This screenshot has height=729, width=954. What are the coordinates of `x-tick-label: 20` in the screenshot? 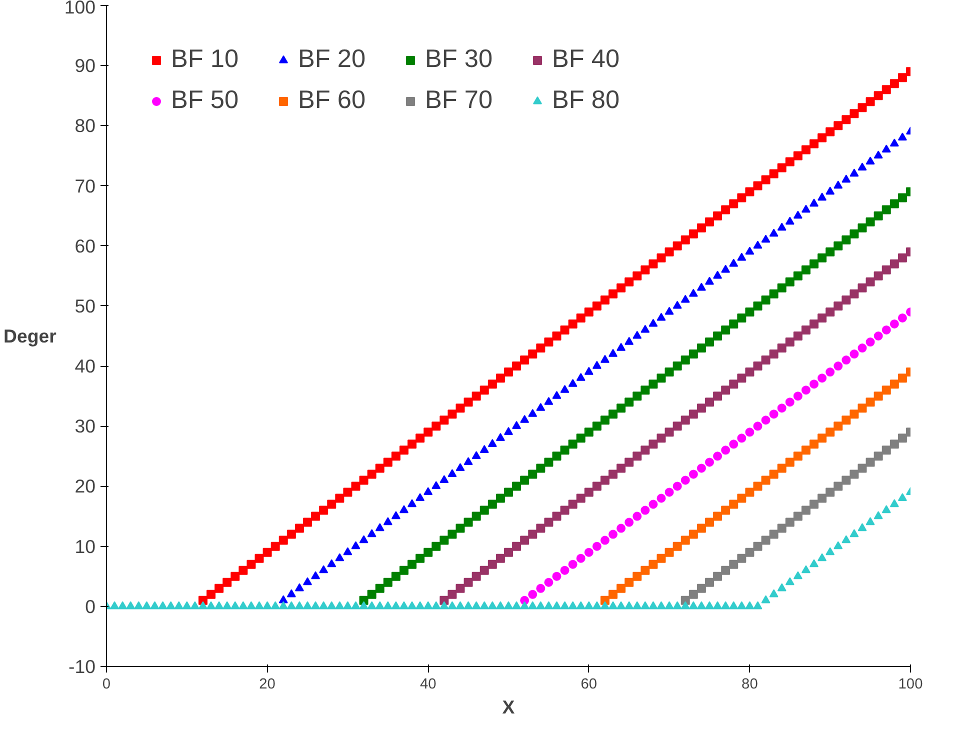 It's located at (267, 684).